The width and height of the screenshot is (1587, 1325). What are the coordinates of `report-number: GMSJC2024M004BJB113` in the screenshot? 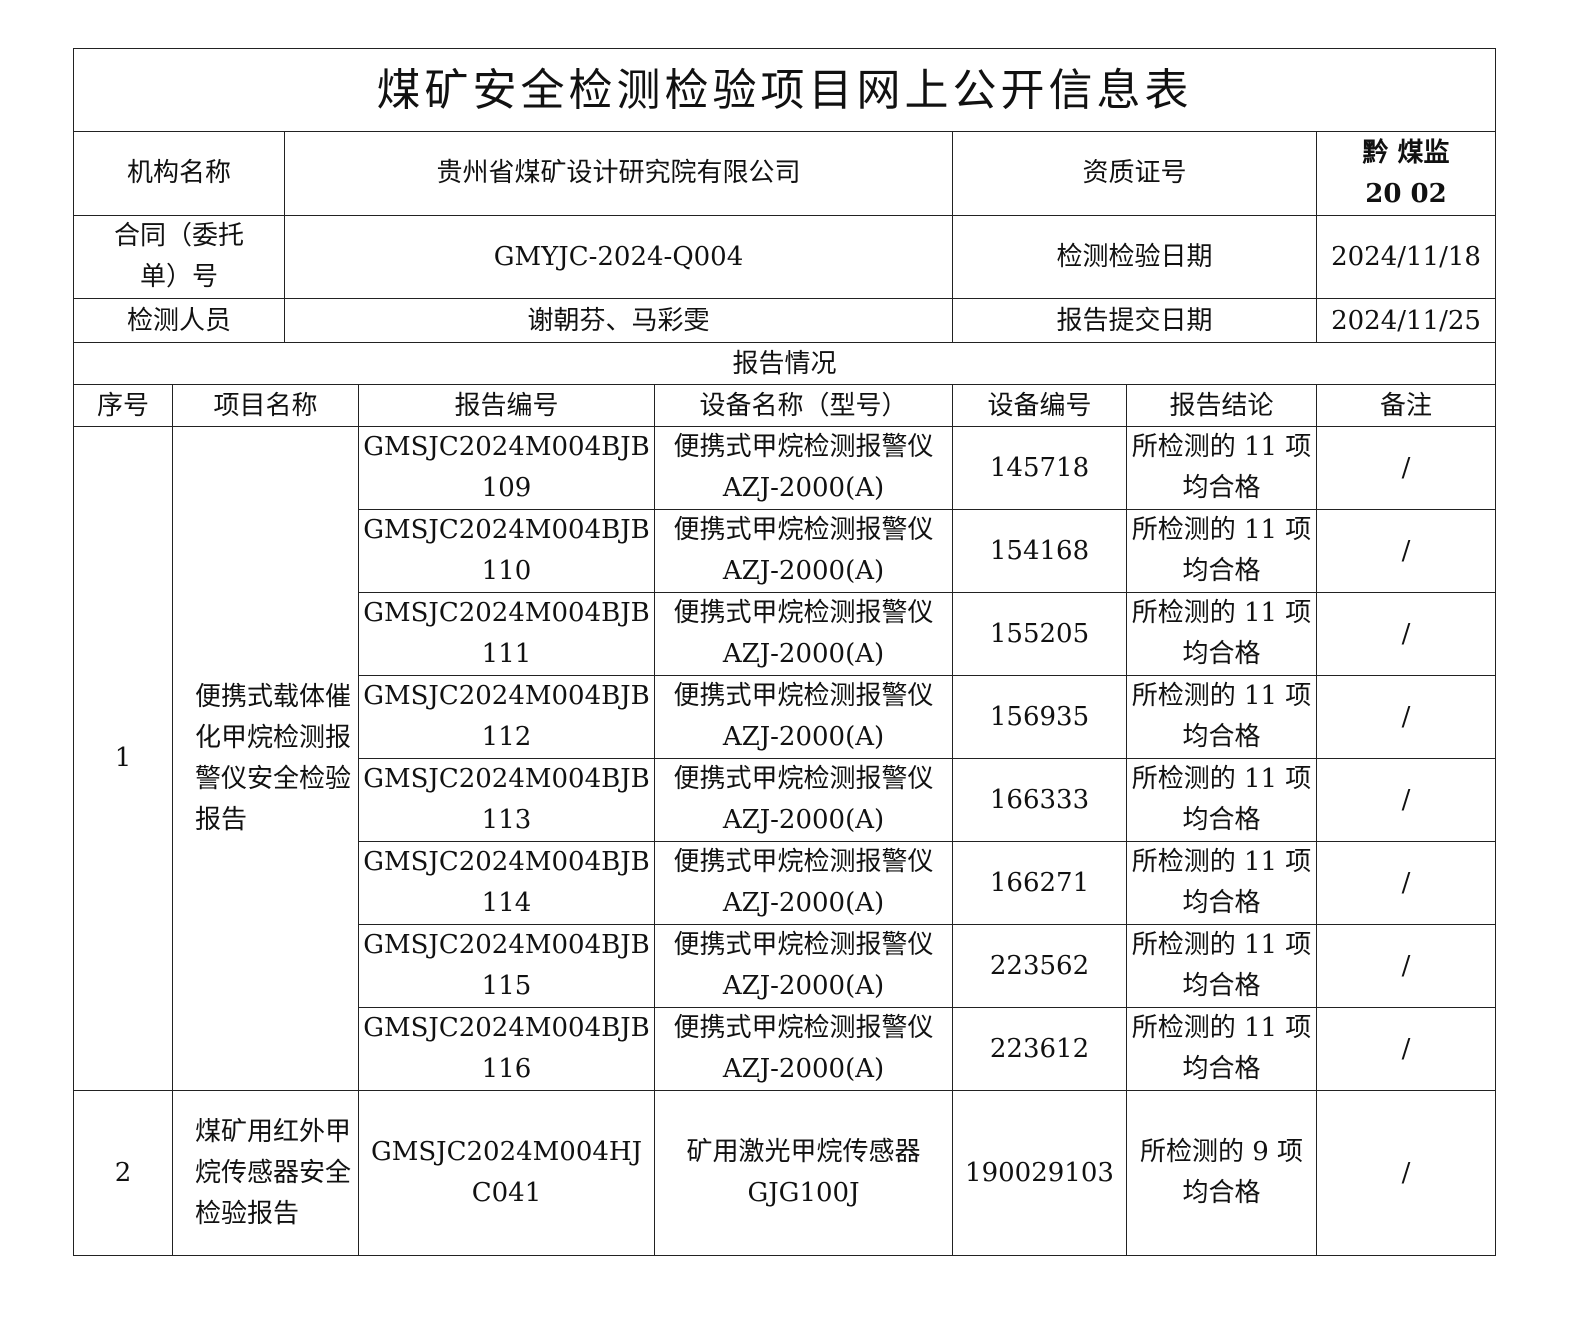 It's located at (506, 800).